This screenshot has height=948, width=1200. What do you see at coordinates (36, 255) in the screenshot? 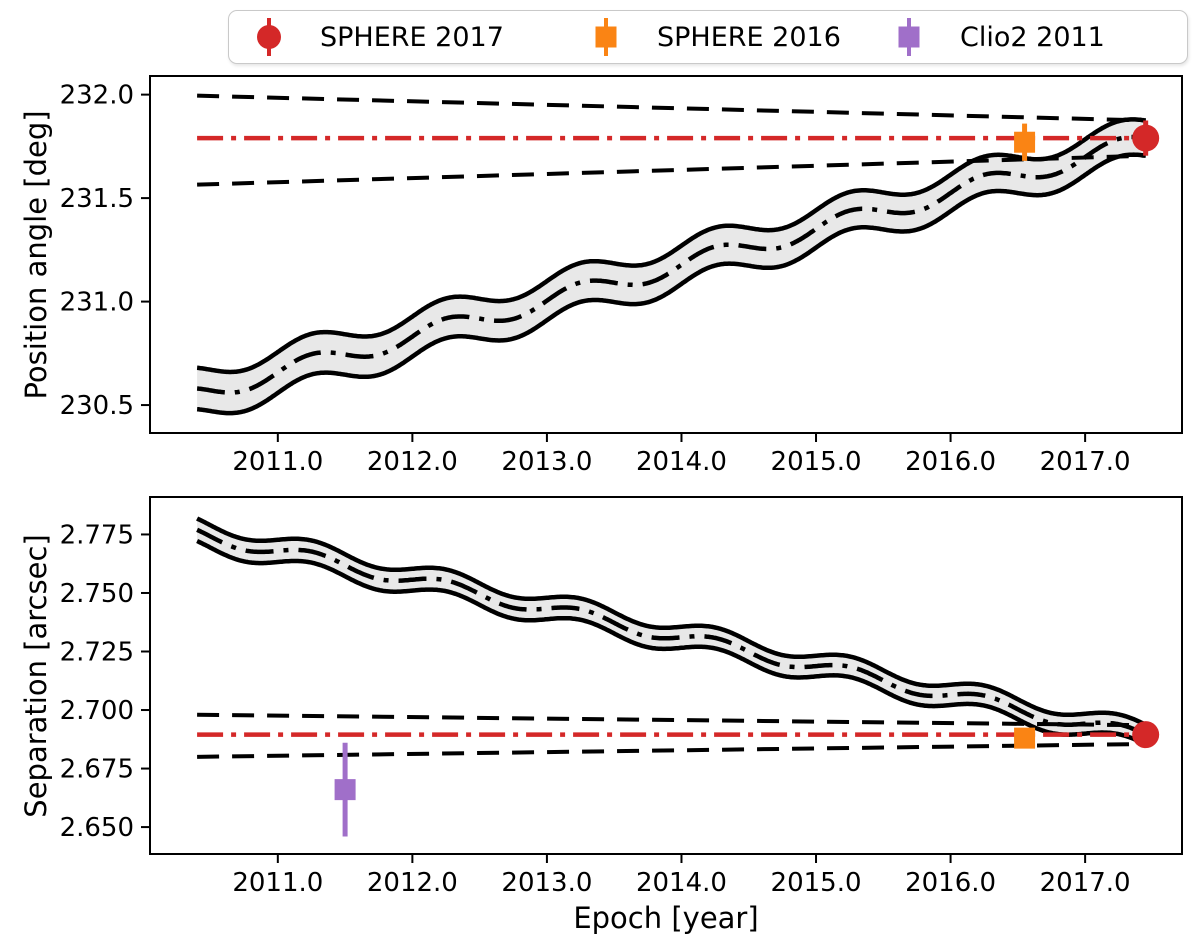
I see `y-axis-label-position-angle: Position angle [deg]` at bounding box center [36, 255].